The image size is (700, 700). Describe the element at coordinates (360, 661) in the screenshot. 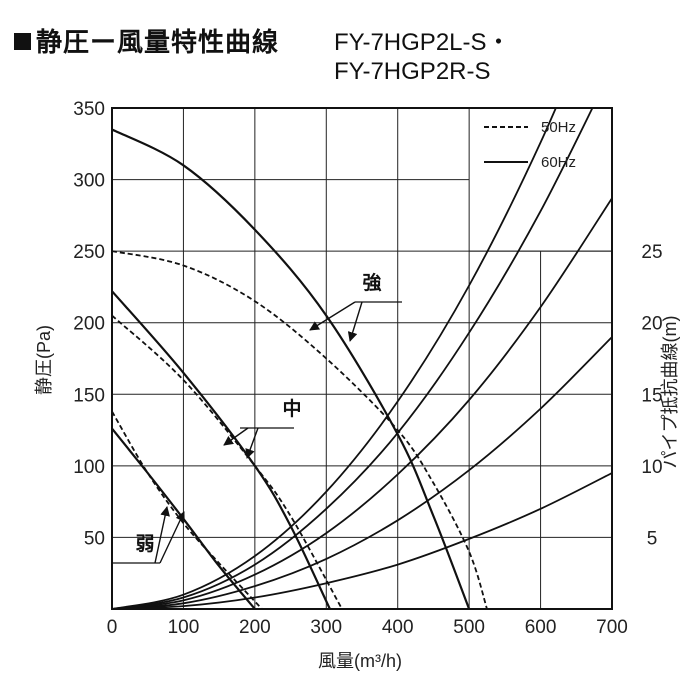

I see `x-axis-label: 風量(m³/h)` at that location.